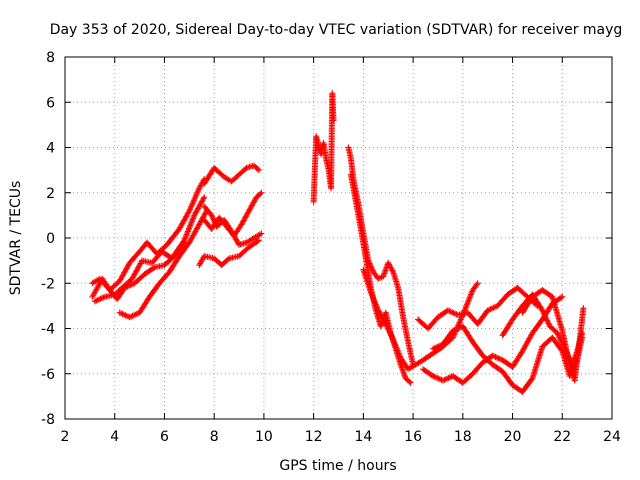  I want to click on y-tick-label: 2, so click(50, 194).